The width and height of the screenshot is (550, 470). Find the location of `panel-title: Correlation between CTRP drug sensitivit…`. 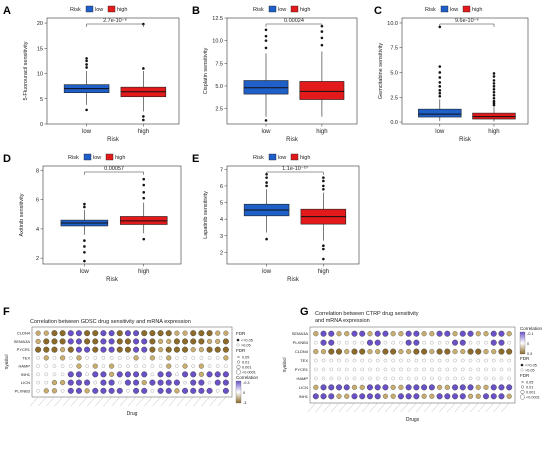

panel-title: Correlation between CTRP drug sensitivit… is located at coordinates (367, 314).